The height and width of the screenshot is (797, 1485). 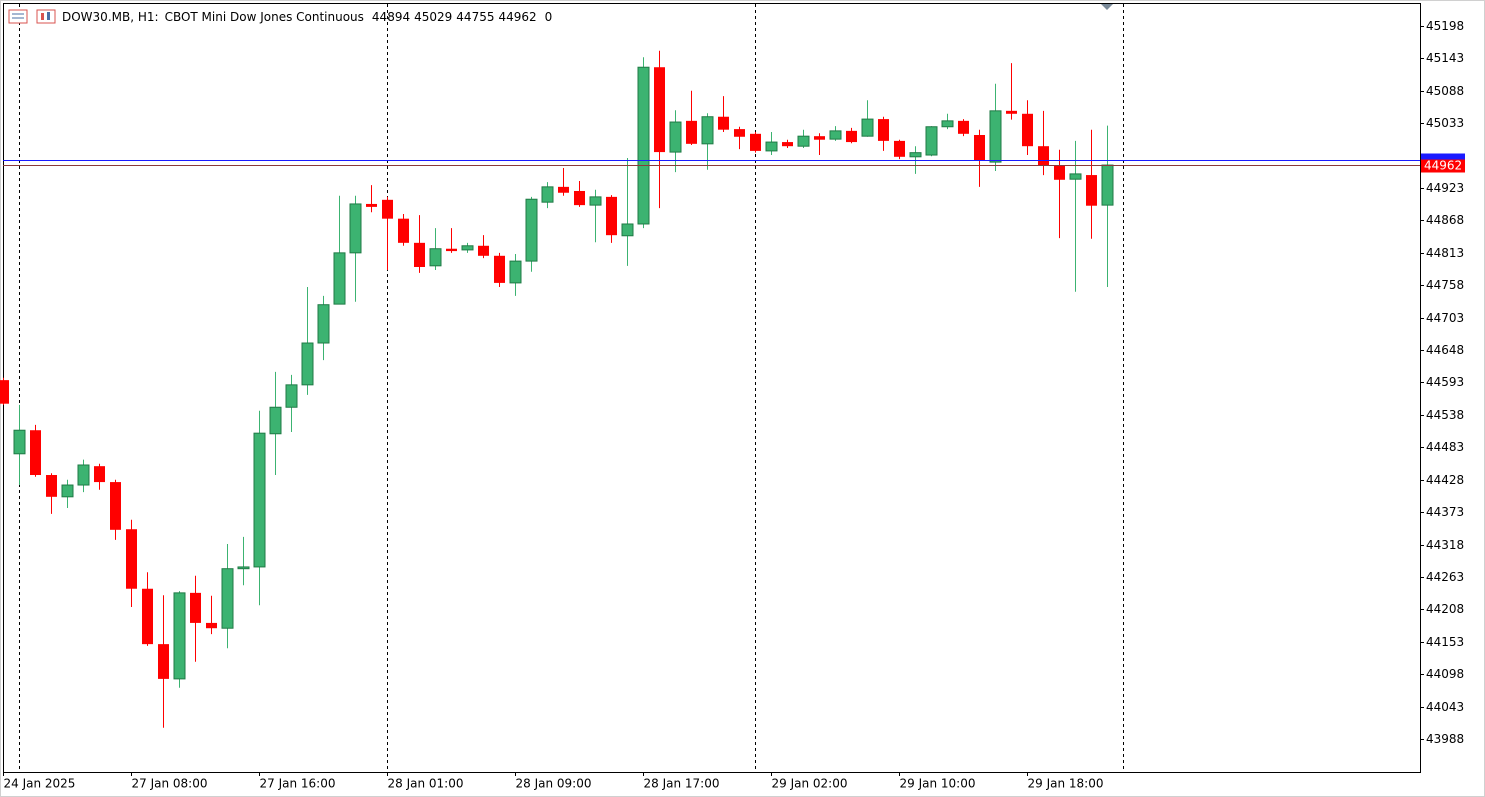 I want to click on y-tick-label: 45088, so click(x=1445, y=91).